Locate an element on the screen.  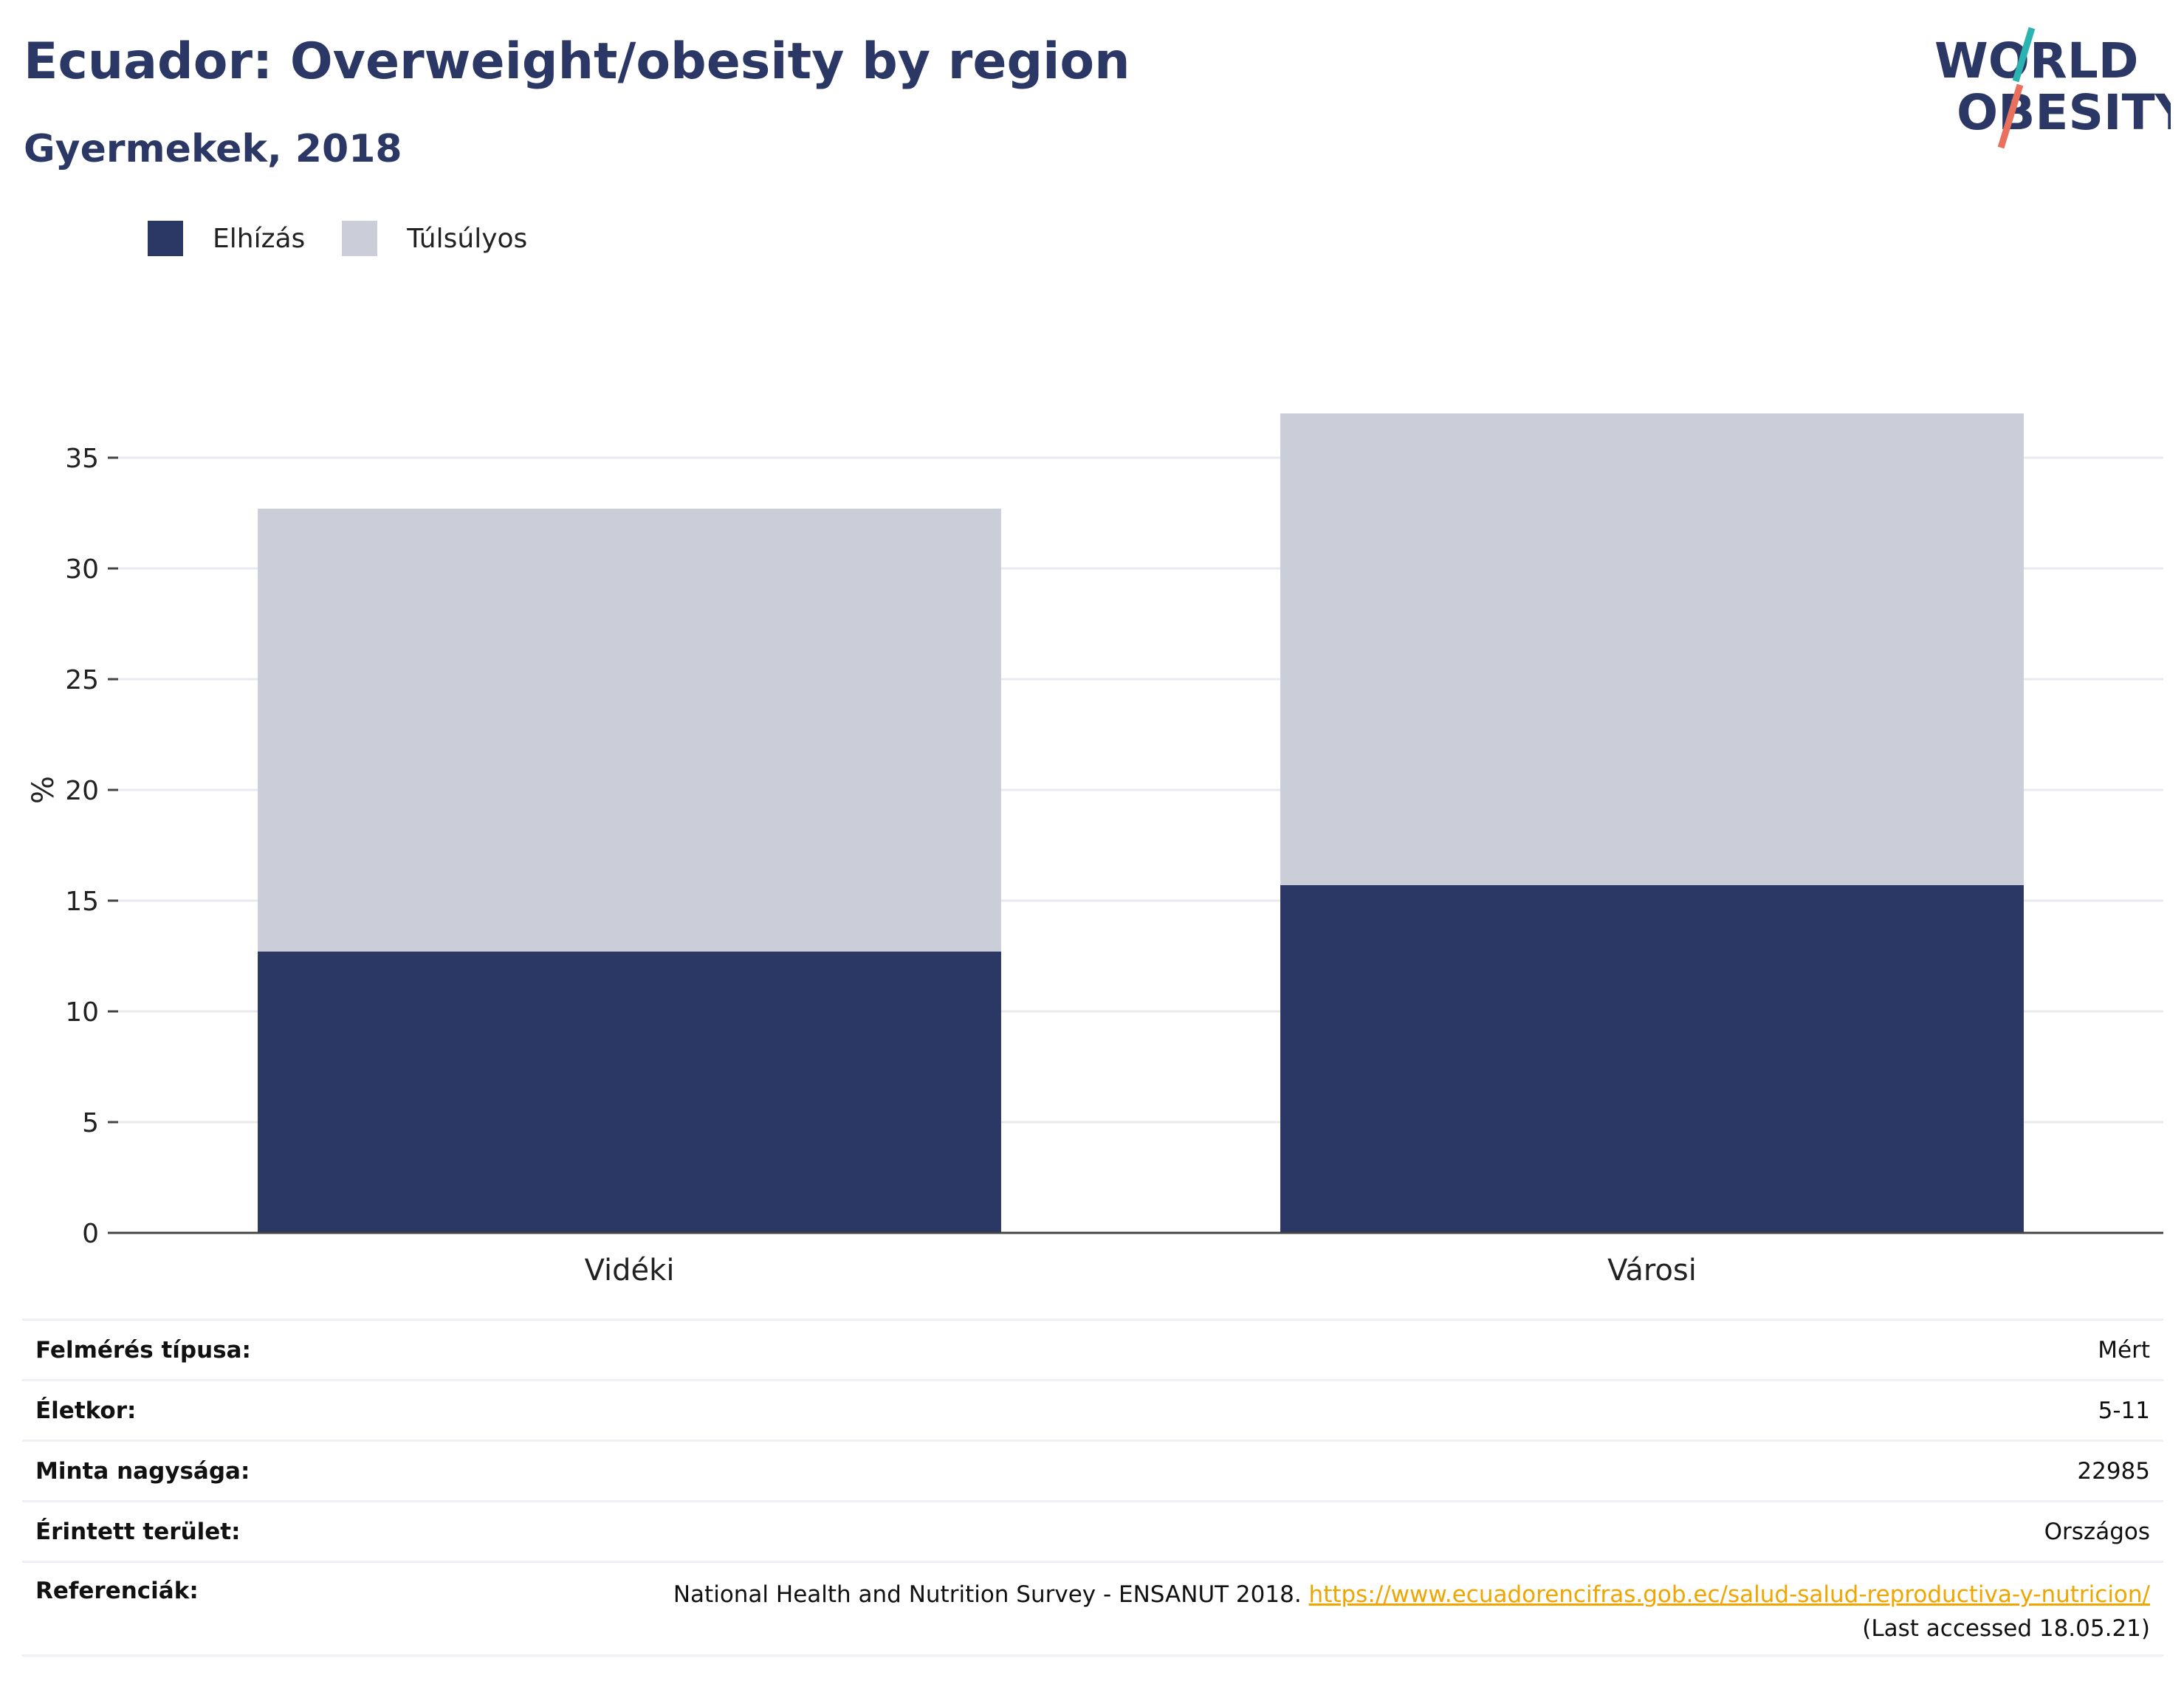
legend-label-overweight: Túlsúlyos is located at coordinates (467, 238).